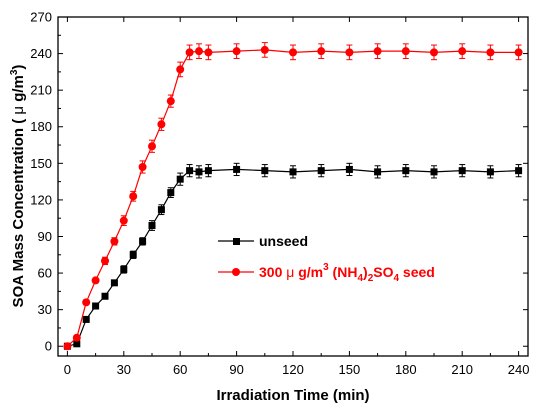 The width and height of the screenshot is (550, 410). I want to click on x-tick-label: 240, so click(519, 369).